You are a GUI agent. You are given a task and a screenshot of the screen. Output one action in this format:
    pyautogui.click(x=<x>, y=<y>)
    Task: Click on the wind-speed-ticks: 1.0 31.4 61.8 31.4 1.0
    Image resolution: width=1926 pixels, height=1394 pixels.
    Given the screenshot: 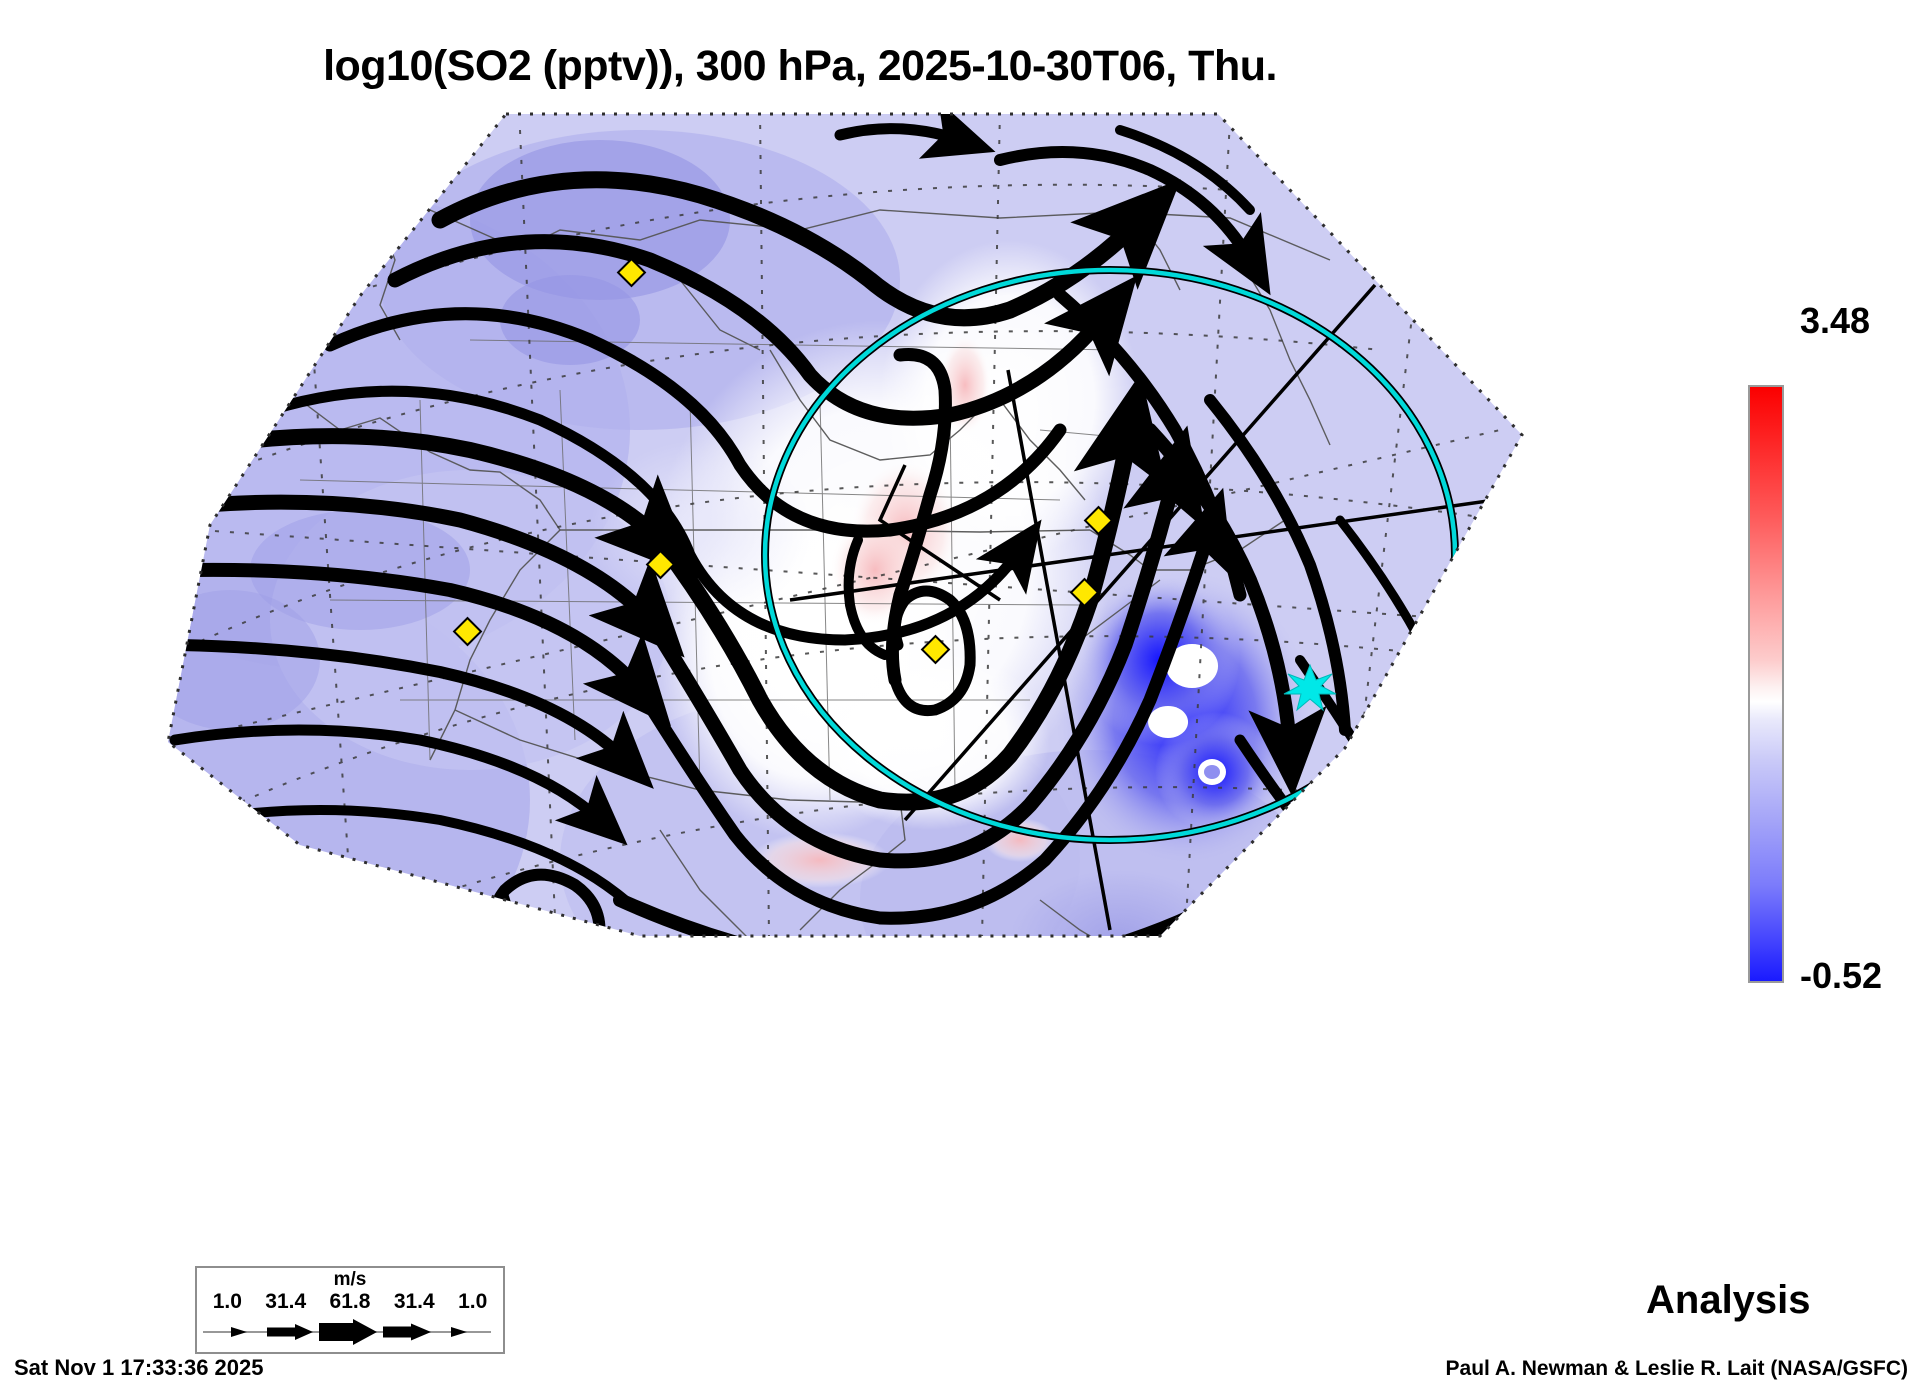 What is the action you would take?
    pyautogui.click(x=350, y=1302)
    